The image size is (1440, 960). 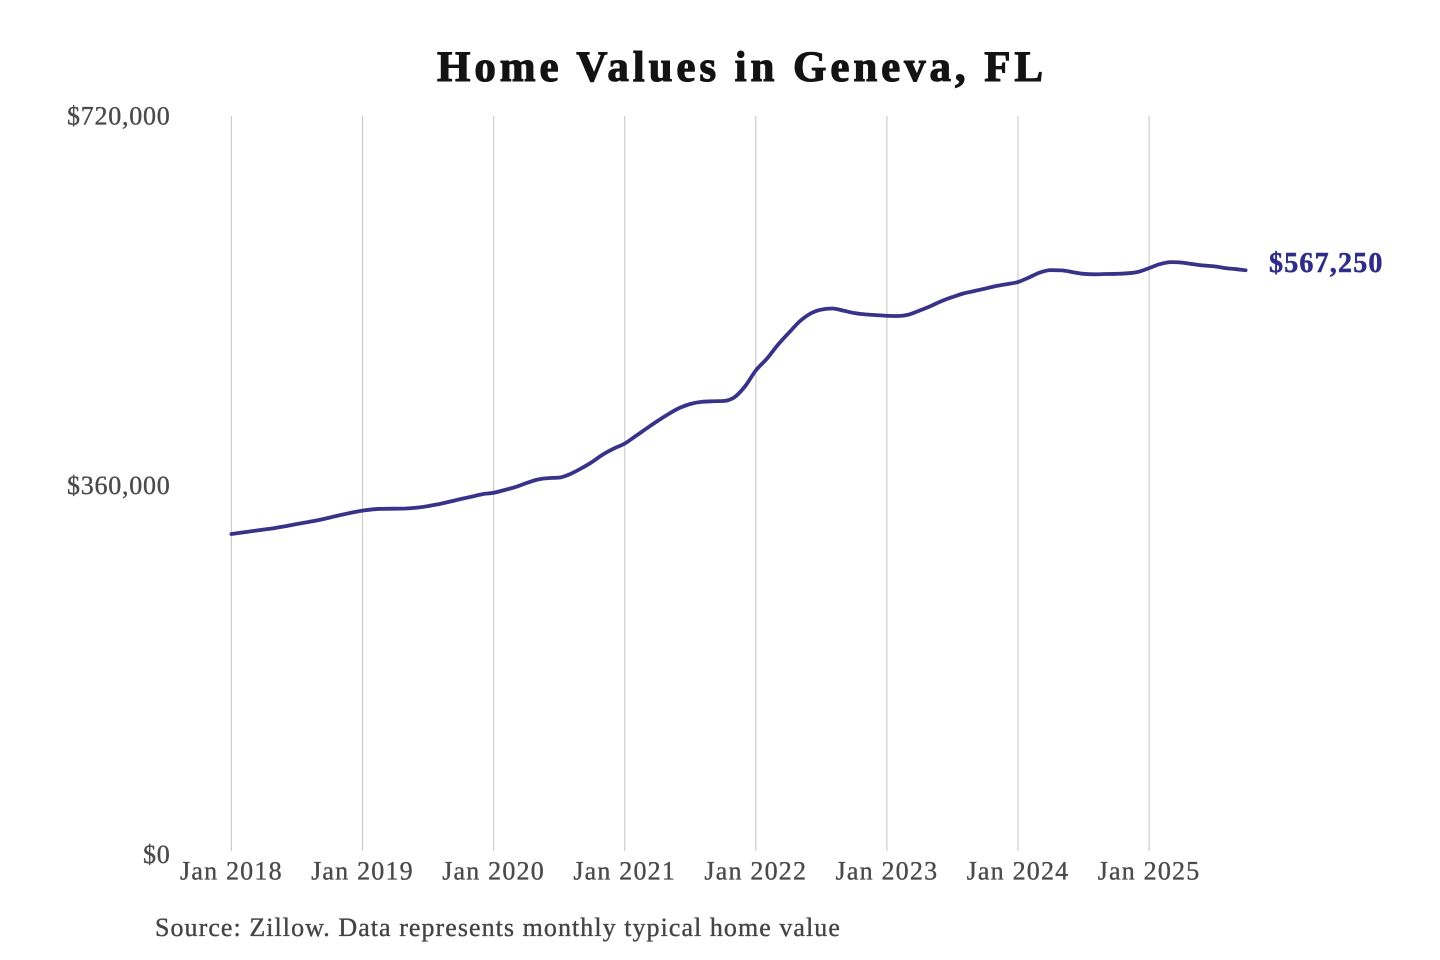 I want to click on svg-text: Jan 2024, so click(x=1018, y=871).